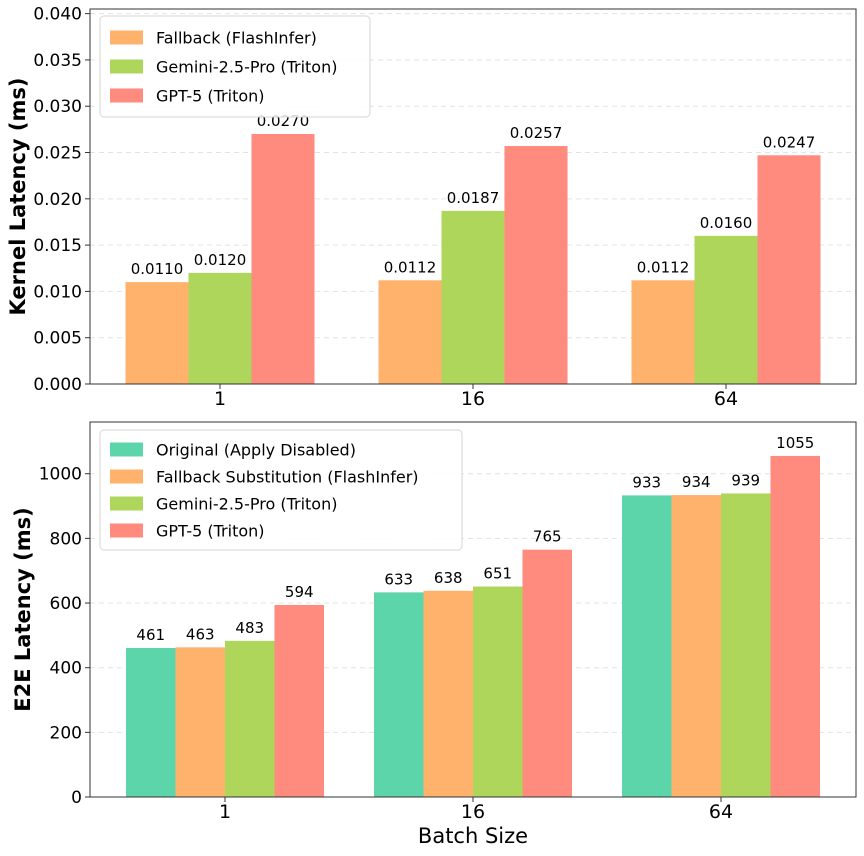 This screenshot has height=856, width=864. What do you see at coordinates (200, 634) in the screenshot?
I see `data-label: 463` at bounding box center [200, 634].